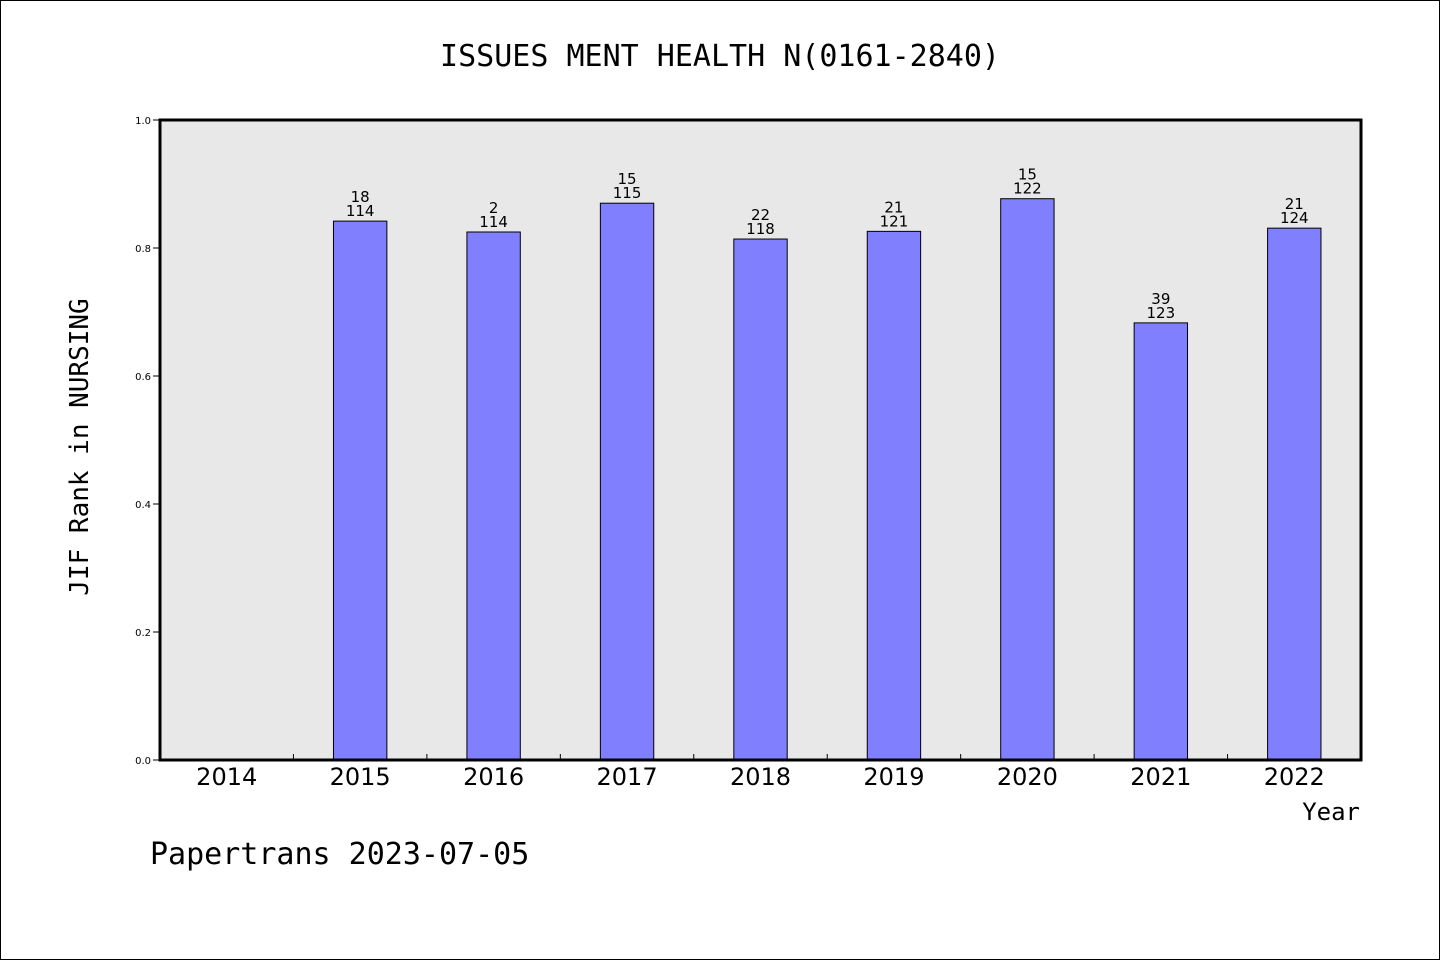 The image size is (1440, 960). What do you see at coordinates (1294, 494) in the screenshot?
I see `bar-2022` at bounding box center [1294, 494].